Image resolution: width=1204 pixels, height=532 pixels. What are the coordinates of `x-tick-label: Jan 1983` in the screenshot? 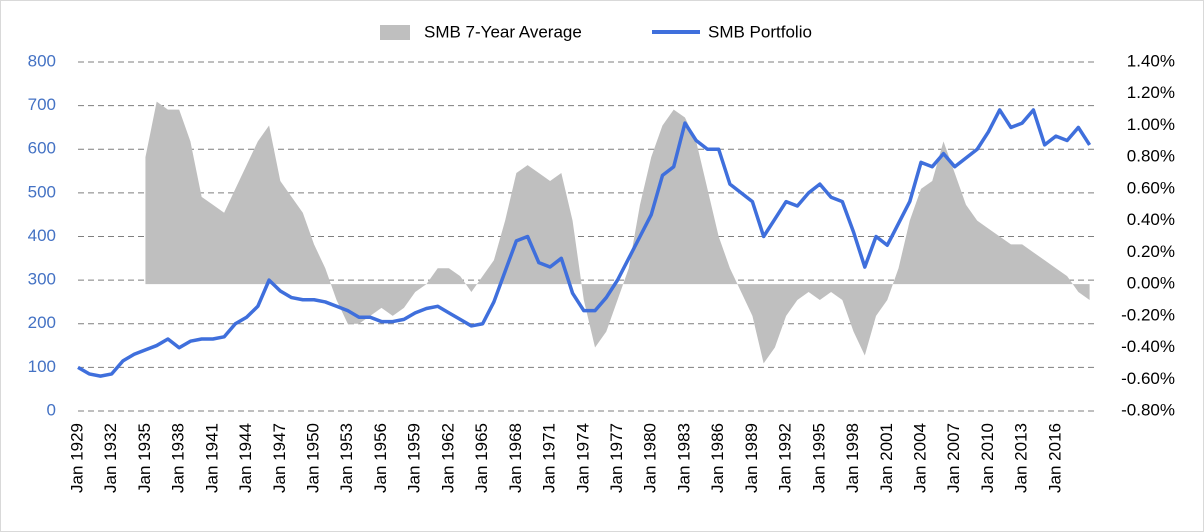 It's located at (683, 458).